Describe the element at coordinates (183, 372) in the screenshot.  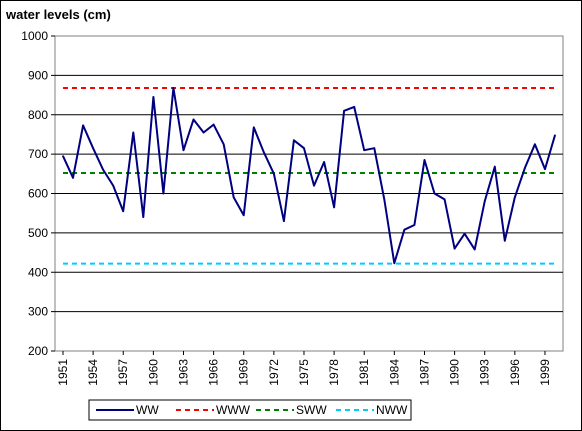
I see `x-tick-label-1963: 1963` at that location.